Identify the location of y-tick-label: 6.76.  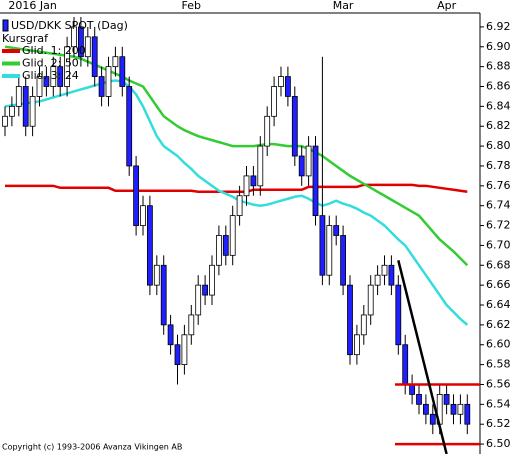
(498, 185).